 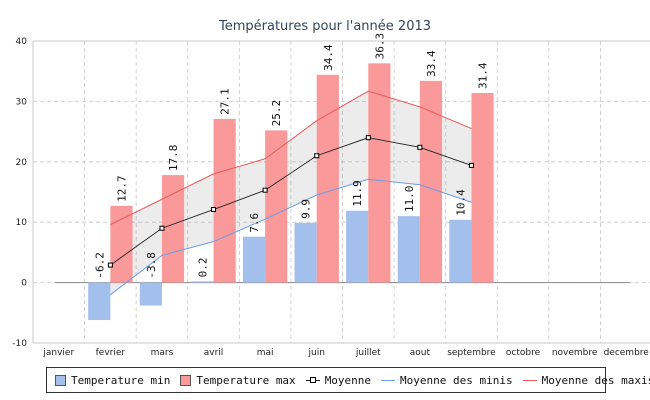 What do you see at coordinates (456, 380) in the screenshot?
I see `legend-label-moyenne-minis: Moyenne des minis` at bounding box center [456, 380].